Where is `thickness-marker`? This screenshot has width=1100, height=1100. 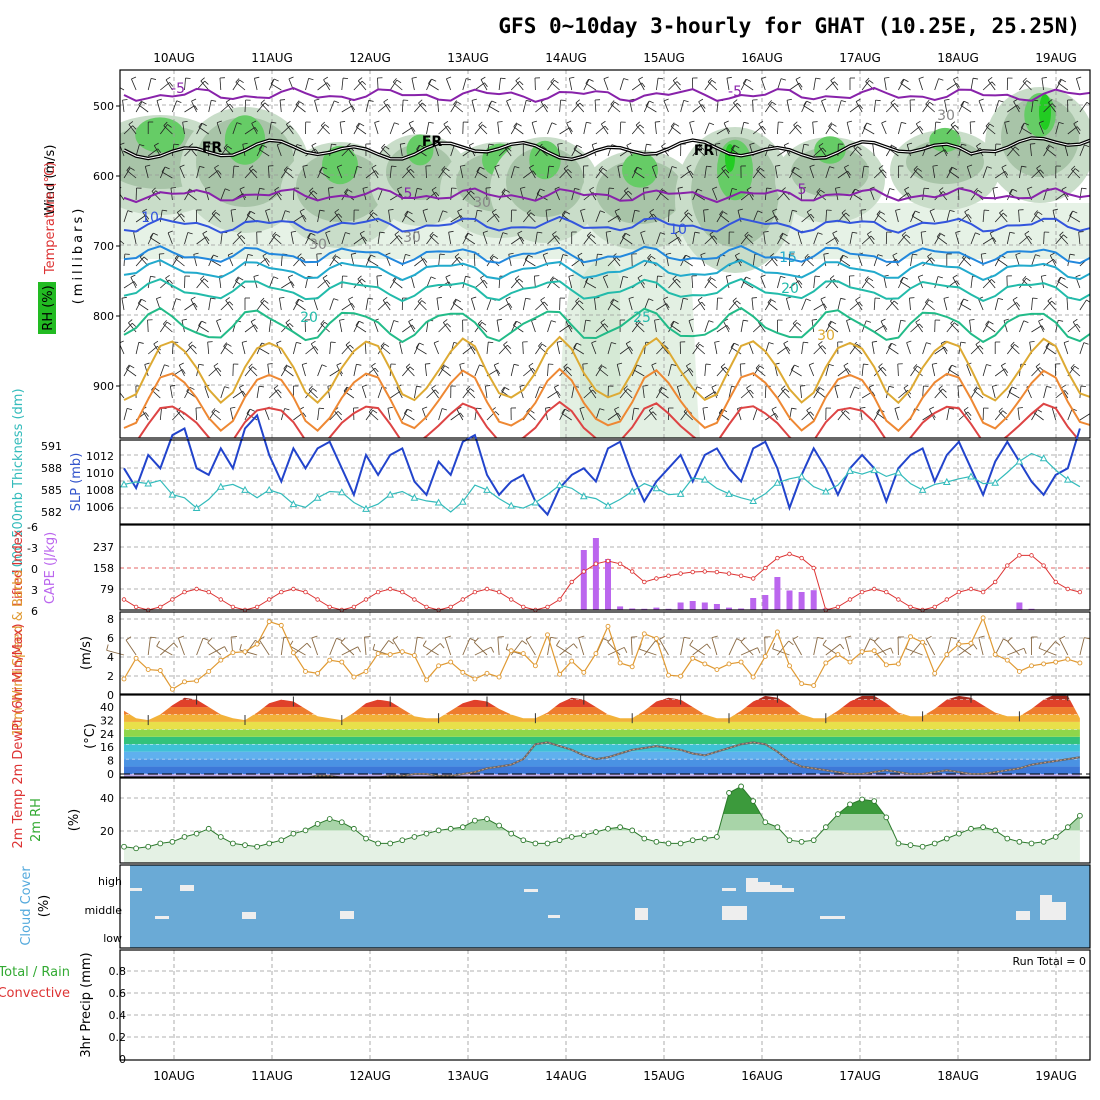 thickness-marker is located at coordinates (608, 505).